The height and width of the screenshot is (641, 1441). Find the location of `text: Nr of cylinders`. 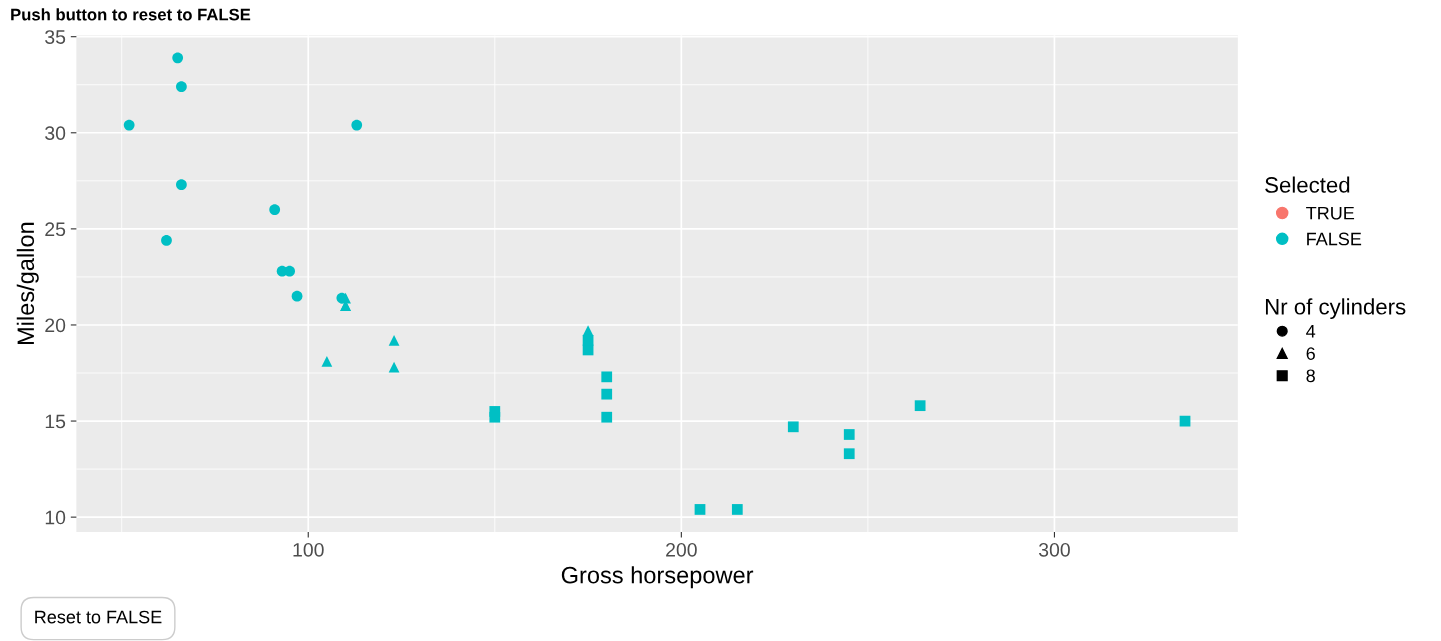

text: Nr of cylinders is located at coordinates (1335, 309).